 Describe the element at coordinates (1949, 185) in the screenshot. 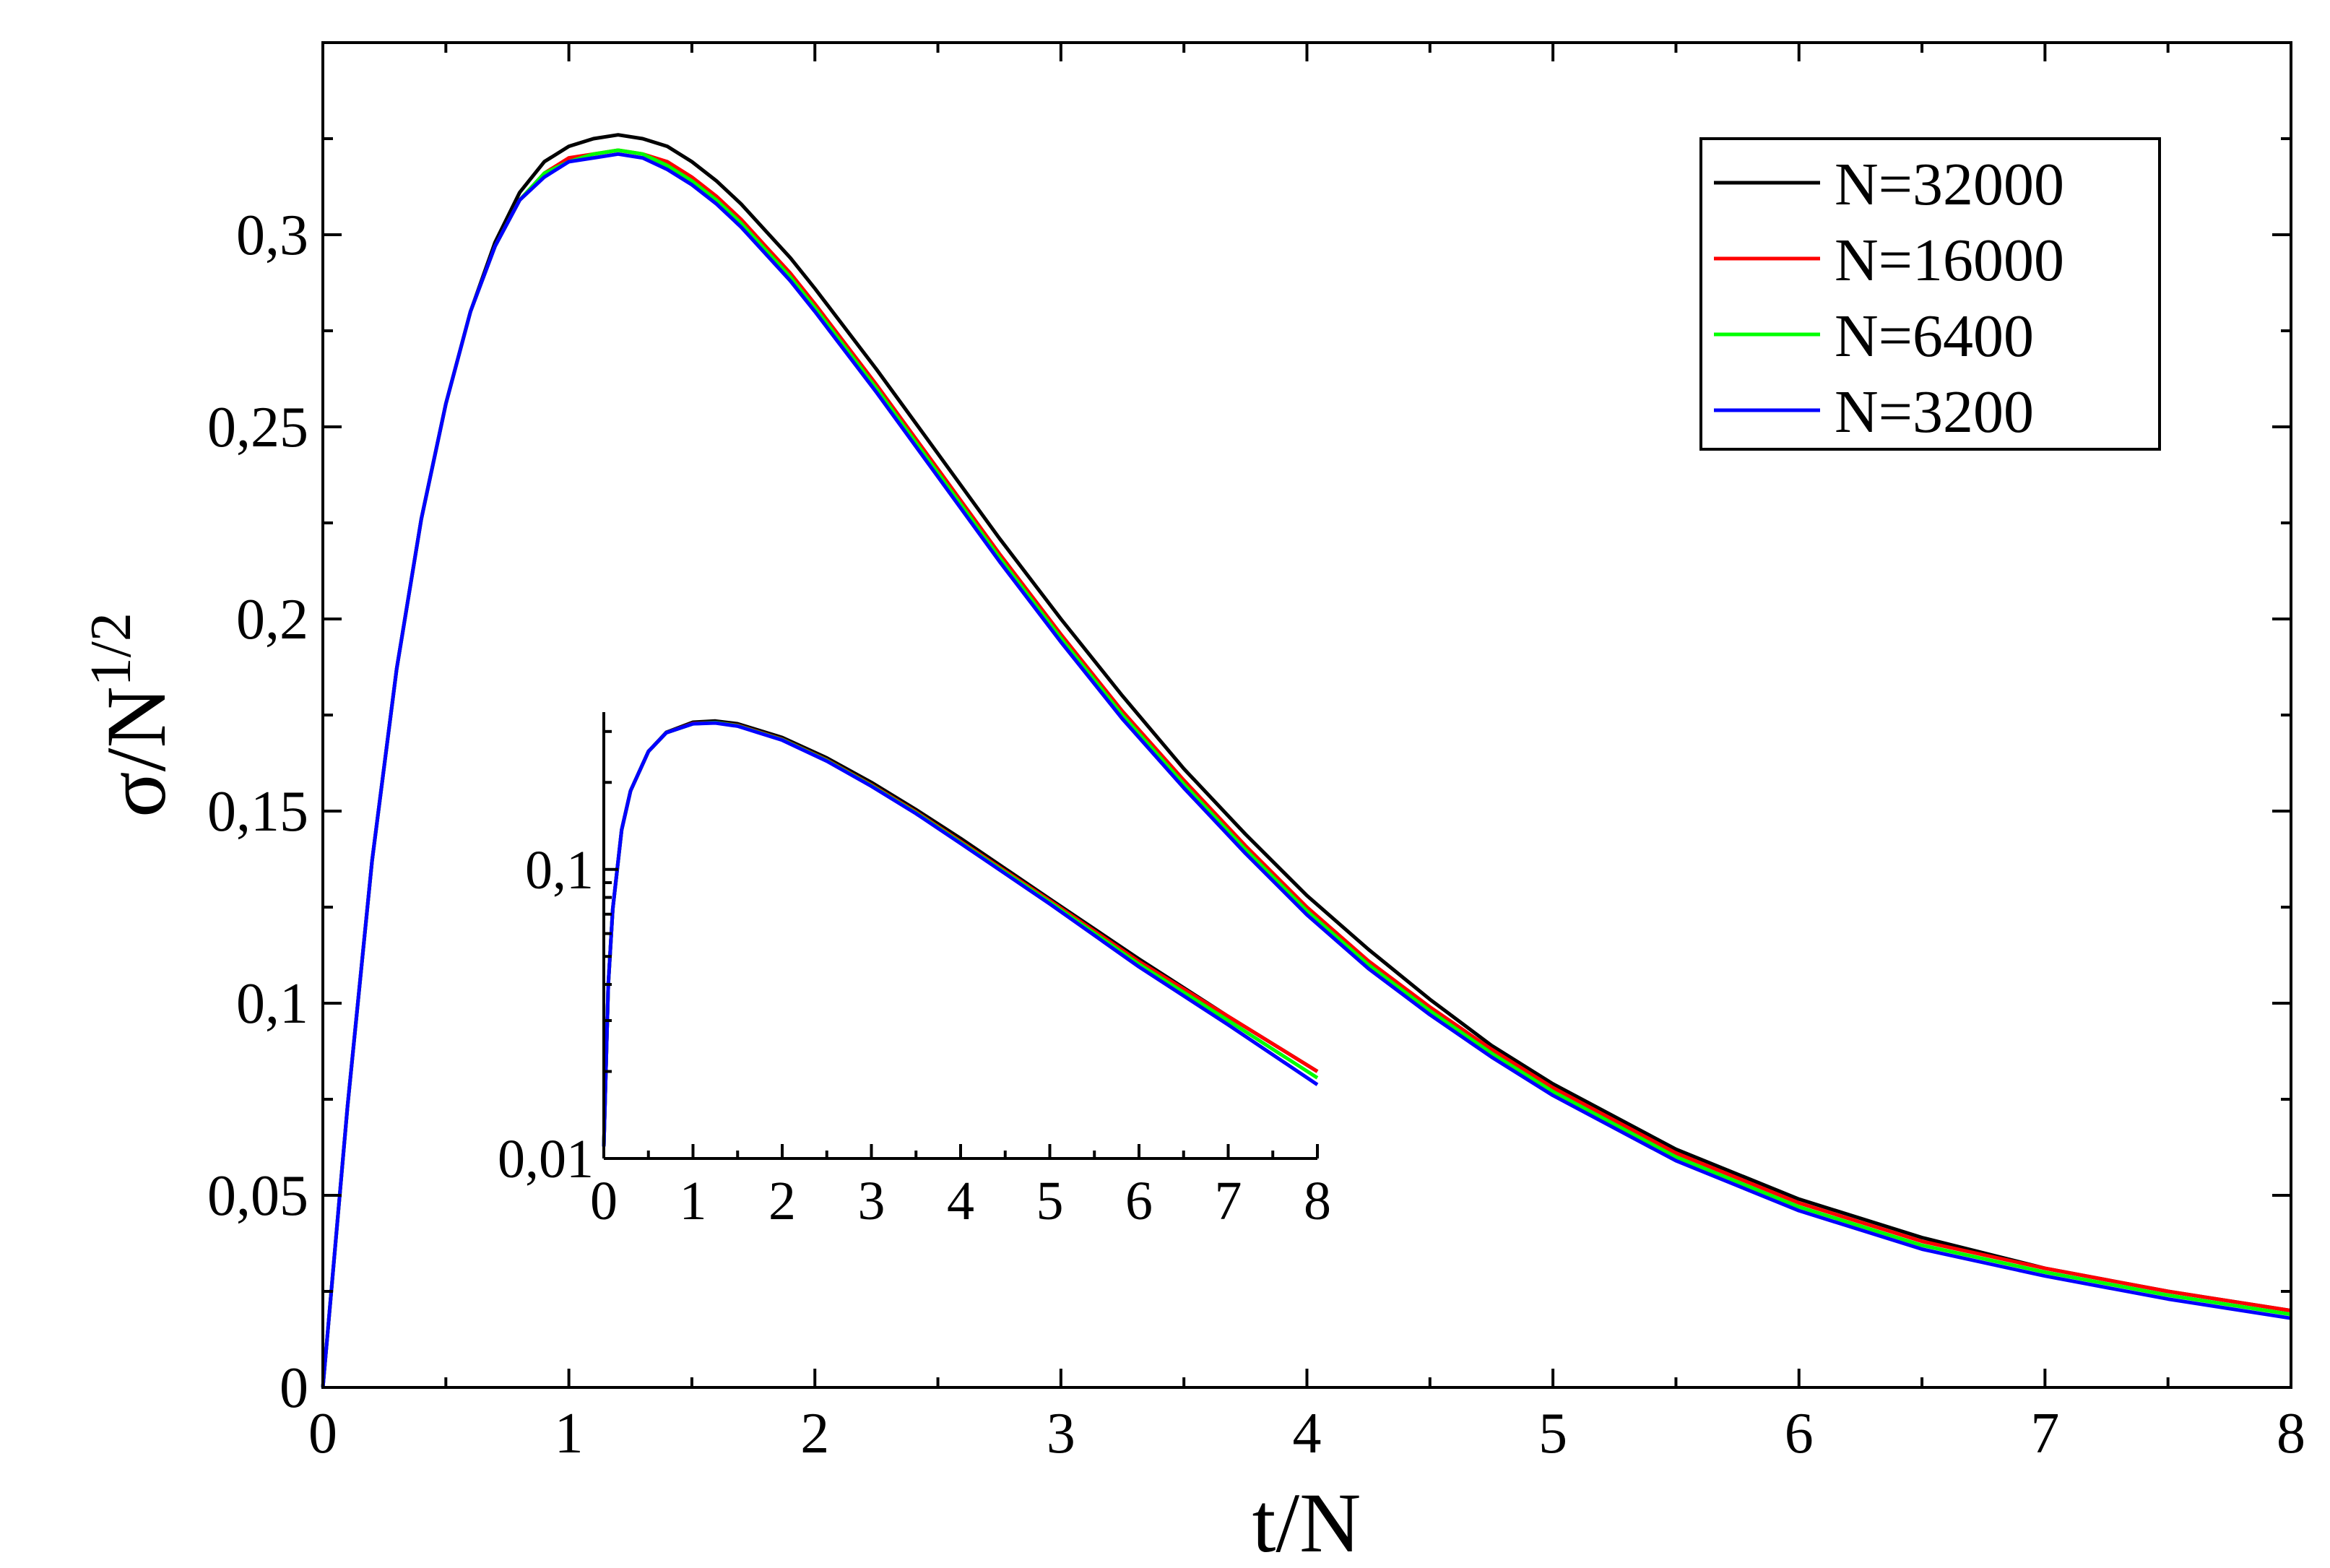

I see `legend-label: N=32000` at that location.